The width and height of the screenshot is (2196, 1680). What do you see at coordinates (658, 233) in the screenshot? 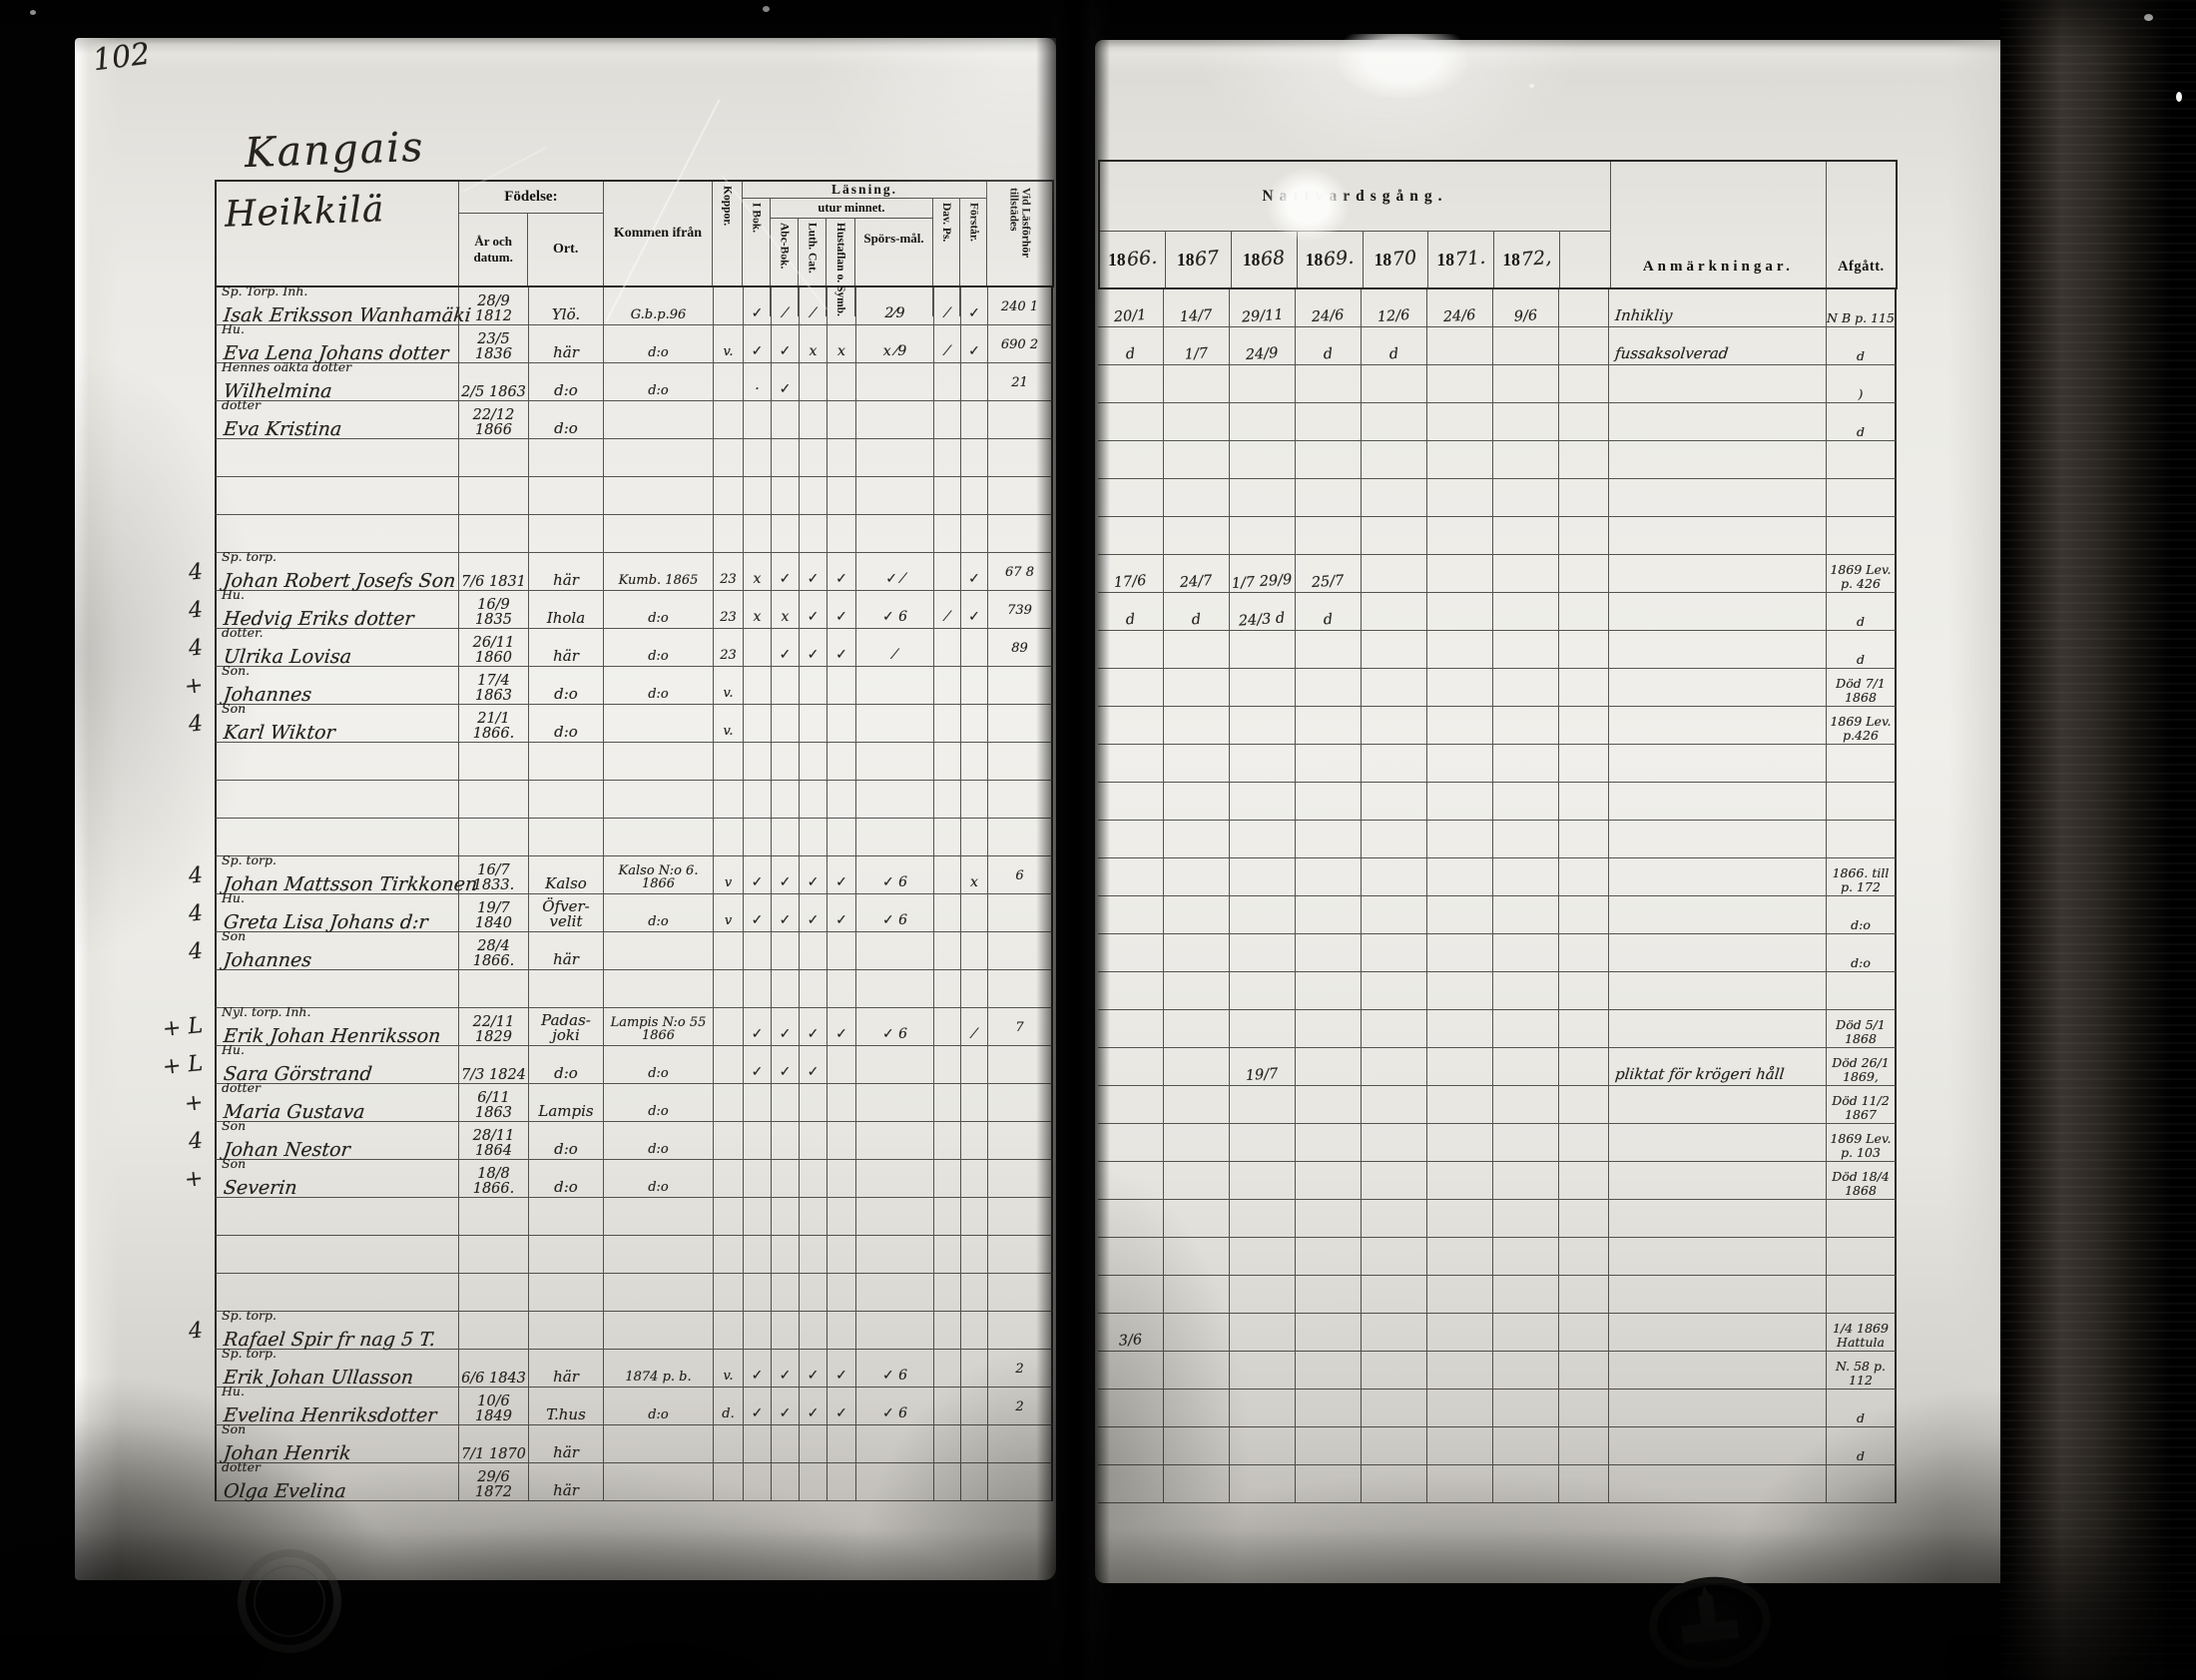
I see `header-kommen-ifran: Kommen ifrån` at bounding box center [658, 233].